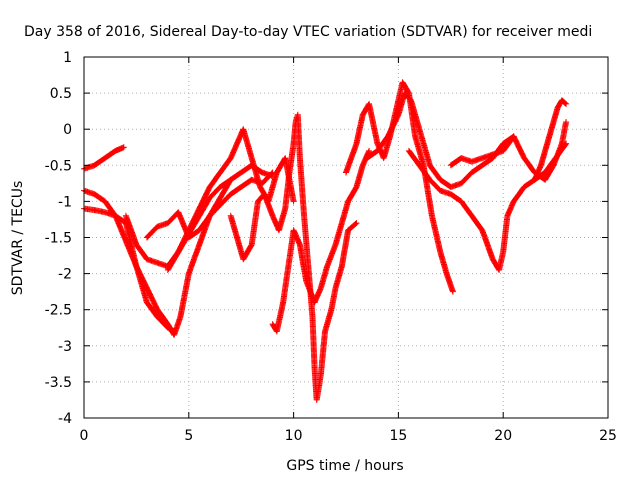 The height and width of the screenshot is (480, 640). What do you see at coordinates (65, 202) in the screenshot?
I see `y-tick-label: -1` at bounding box center [65, 202].